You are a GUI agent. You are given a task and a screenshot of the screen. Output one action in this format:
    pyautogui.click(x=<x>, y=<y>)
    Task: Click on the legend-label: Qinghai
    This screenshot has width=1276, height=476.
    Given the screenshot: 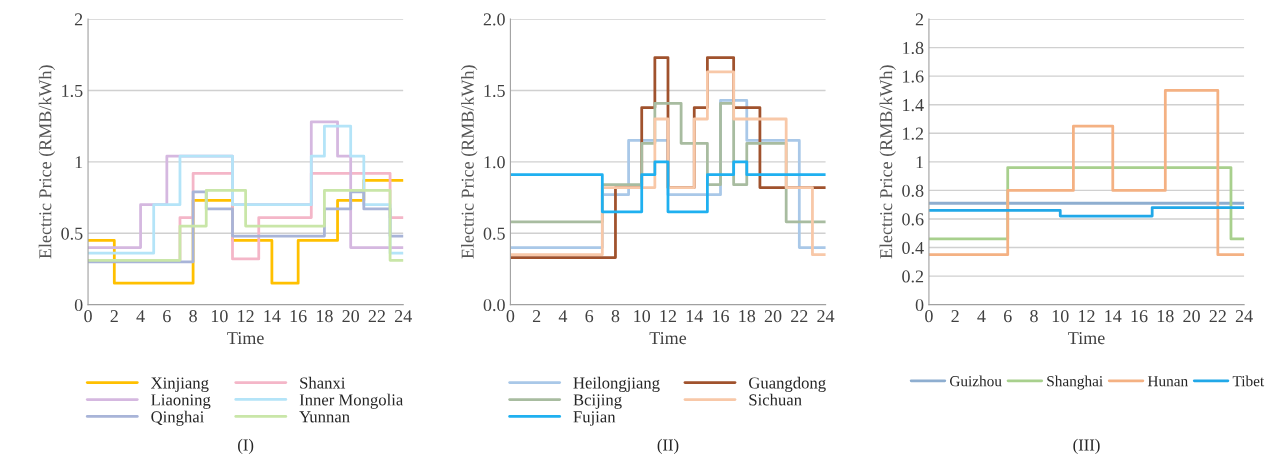 What is the action you would take?
    pyautogui.click(x=177, y=418)
    